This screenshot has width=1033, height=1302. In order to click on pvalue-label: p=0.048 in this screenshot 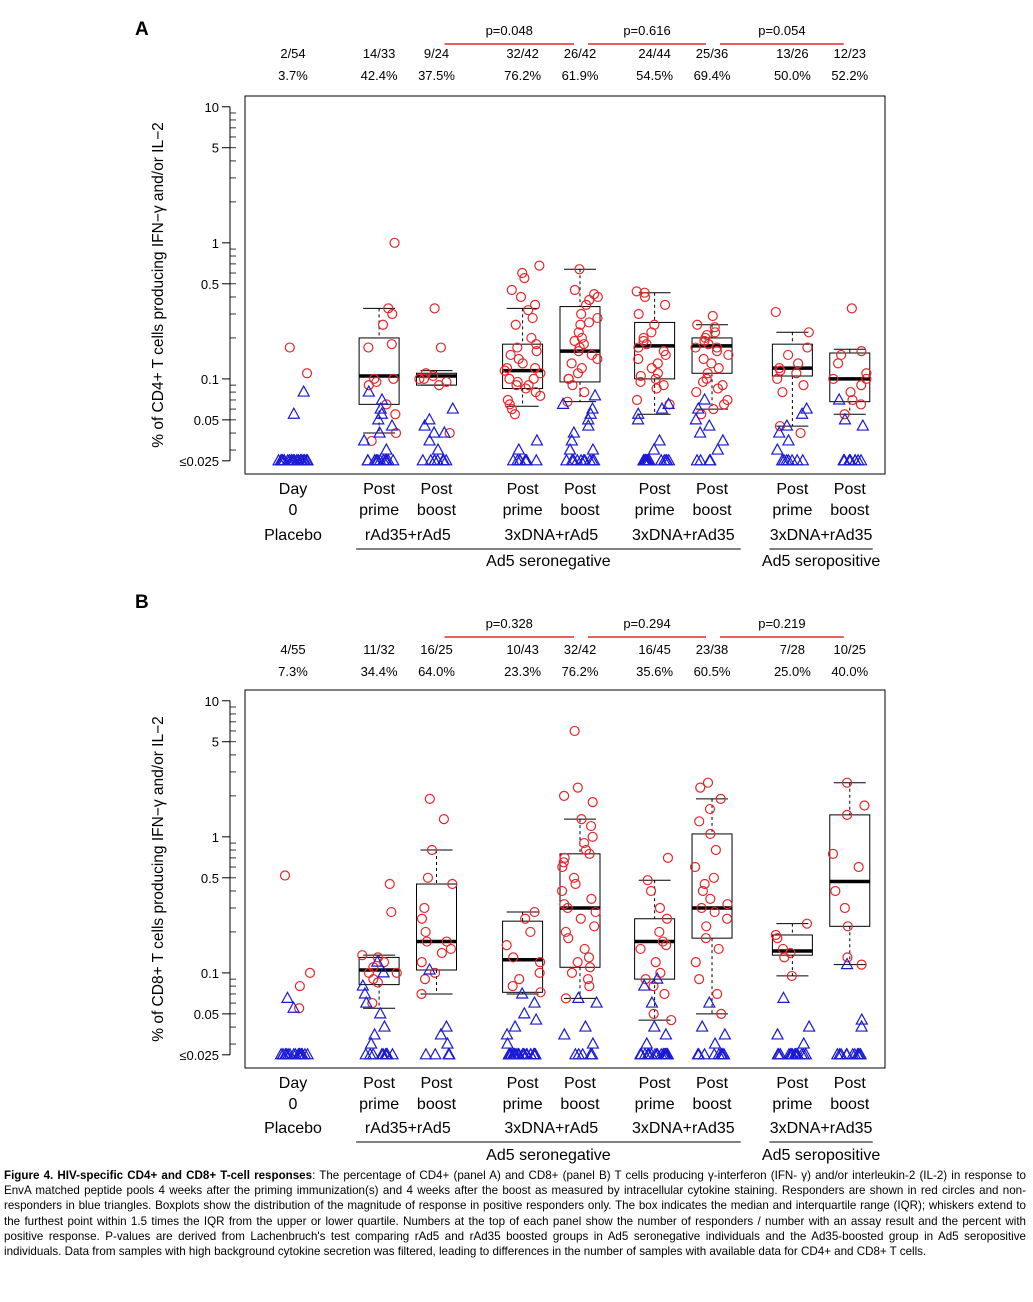, I will do `click(509, 30)`.